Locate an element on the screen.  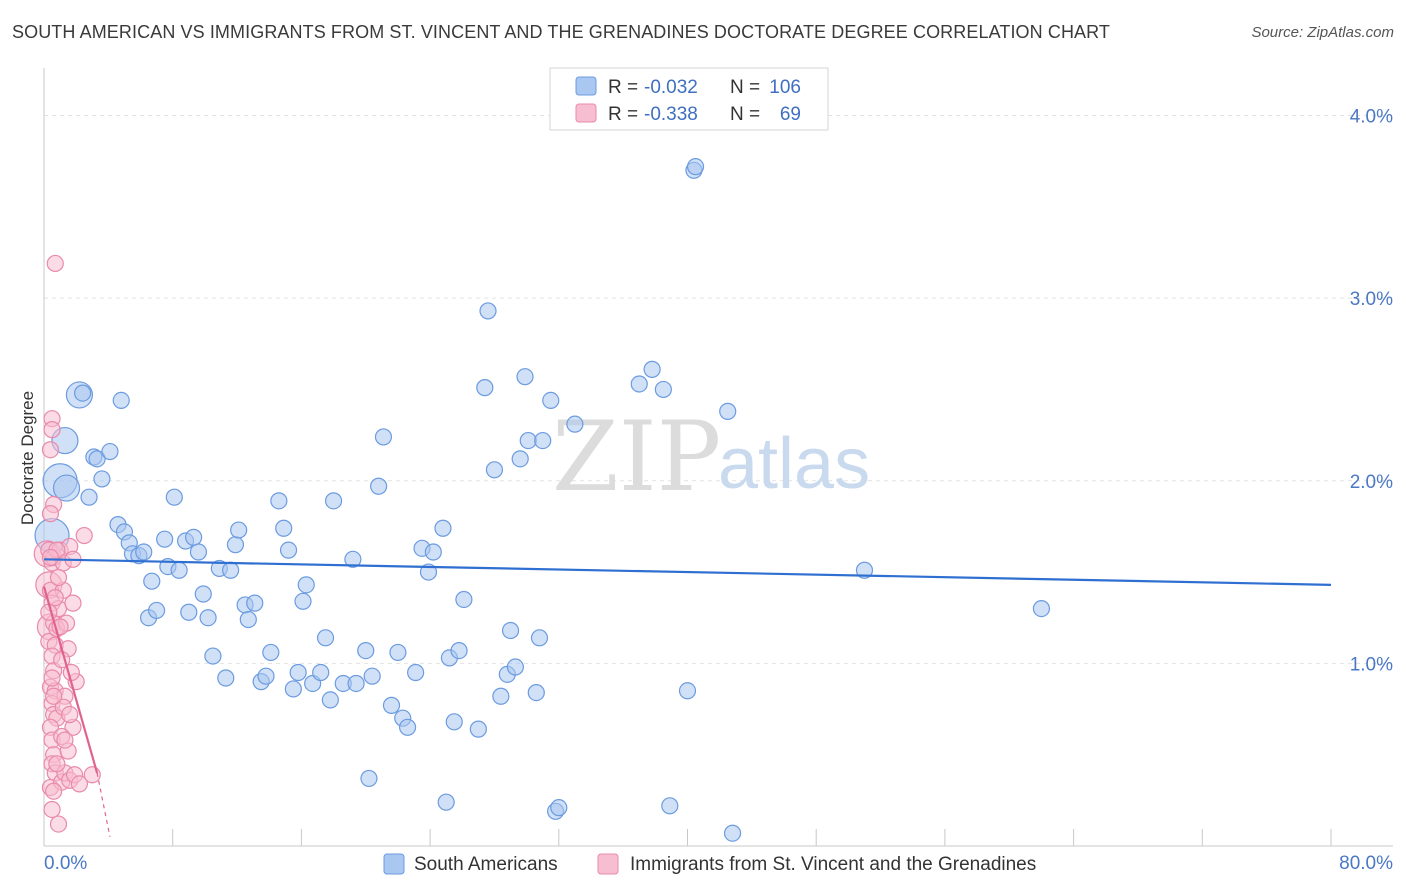
source-label: Source: ZipAtlas.com is located at coordinates (1322, 32).